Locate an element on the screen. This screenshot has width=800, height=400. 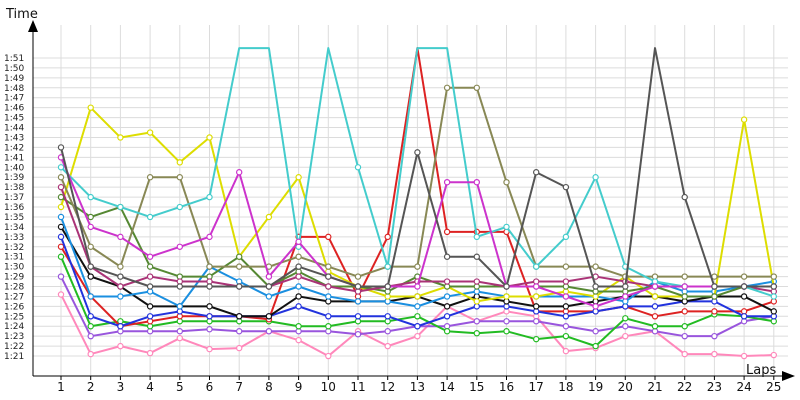
x-tick-label: 9 is located at coordinates (299, 387).